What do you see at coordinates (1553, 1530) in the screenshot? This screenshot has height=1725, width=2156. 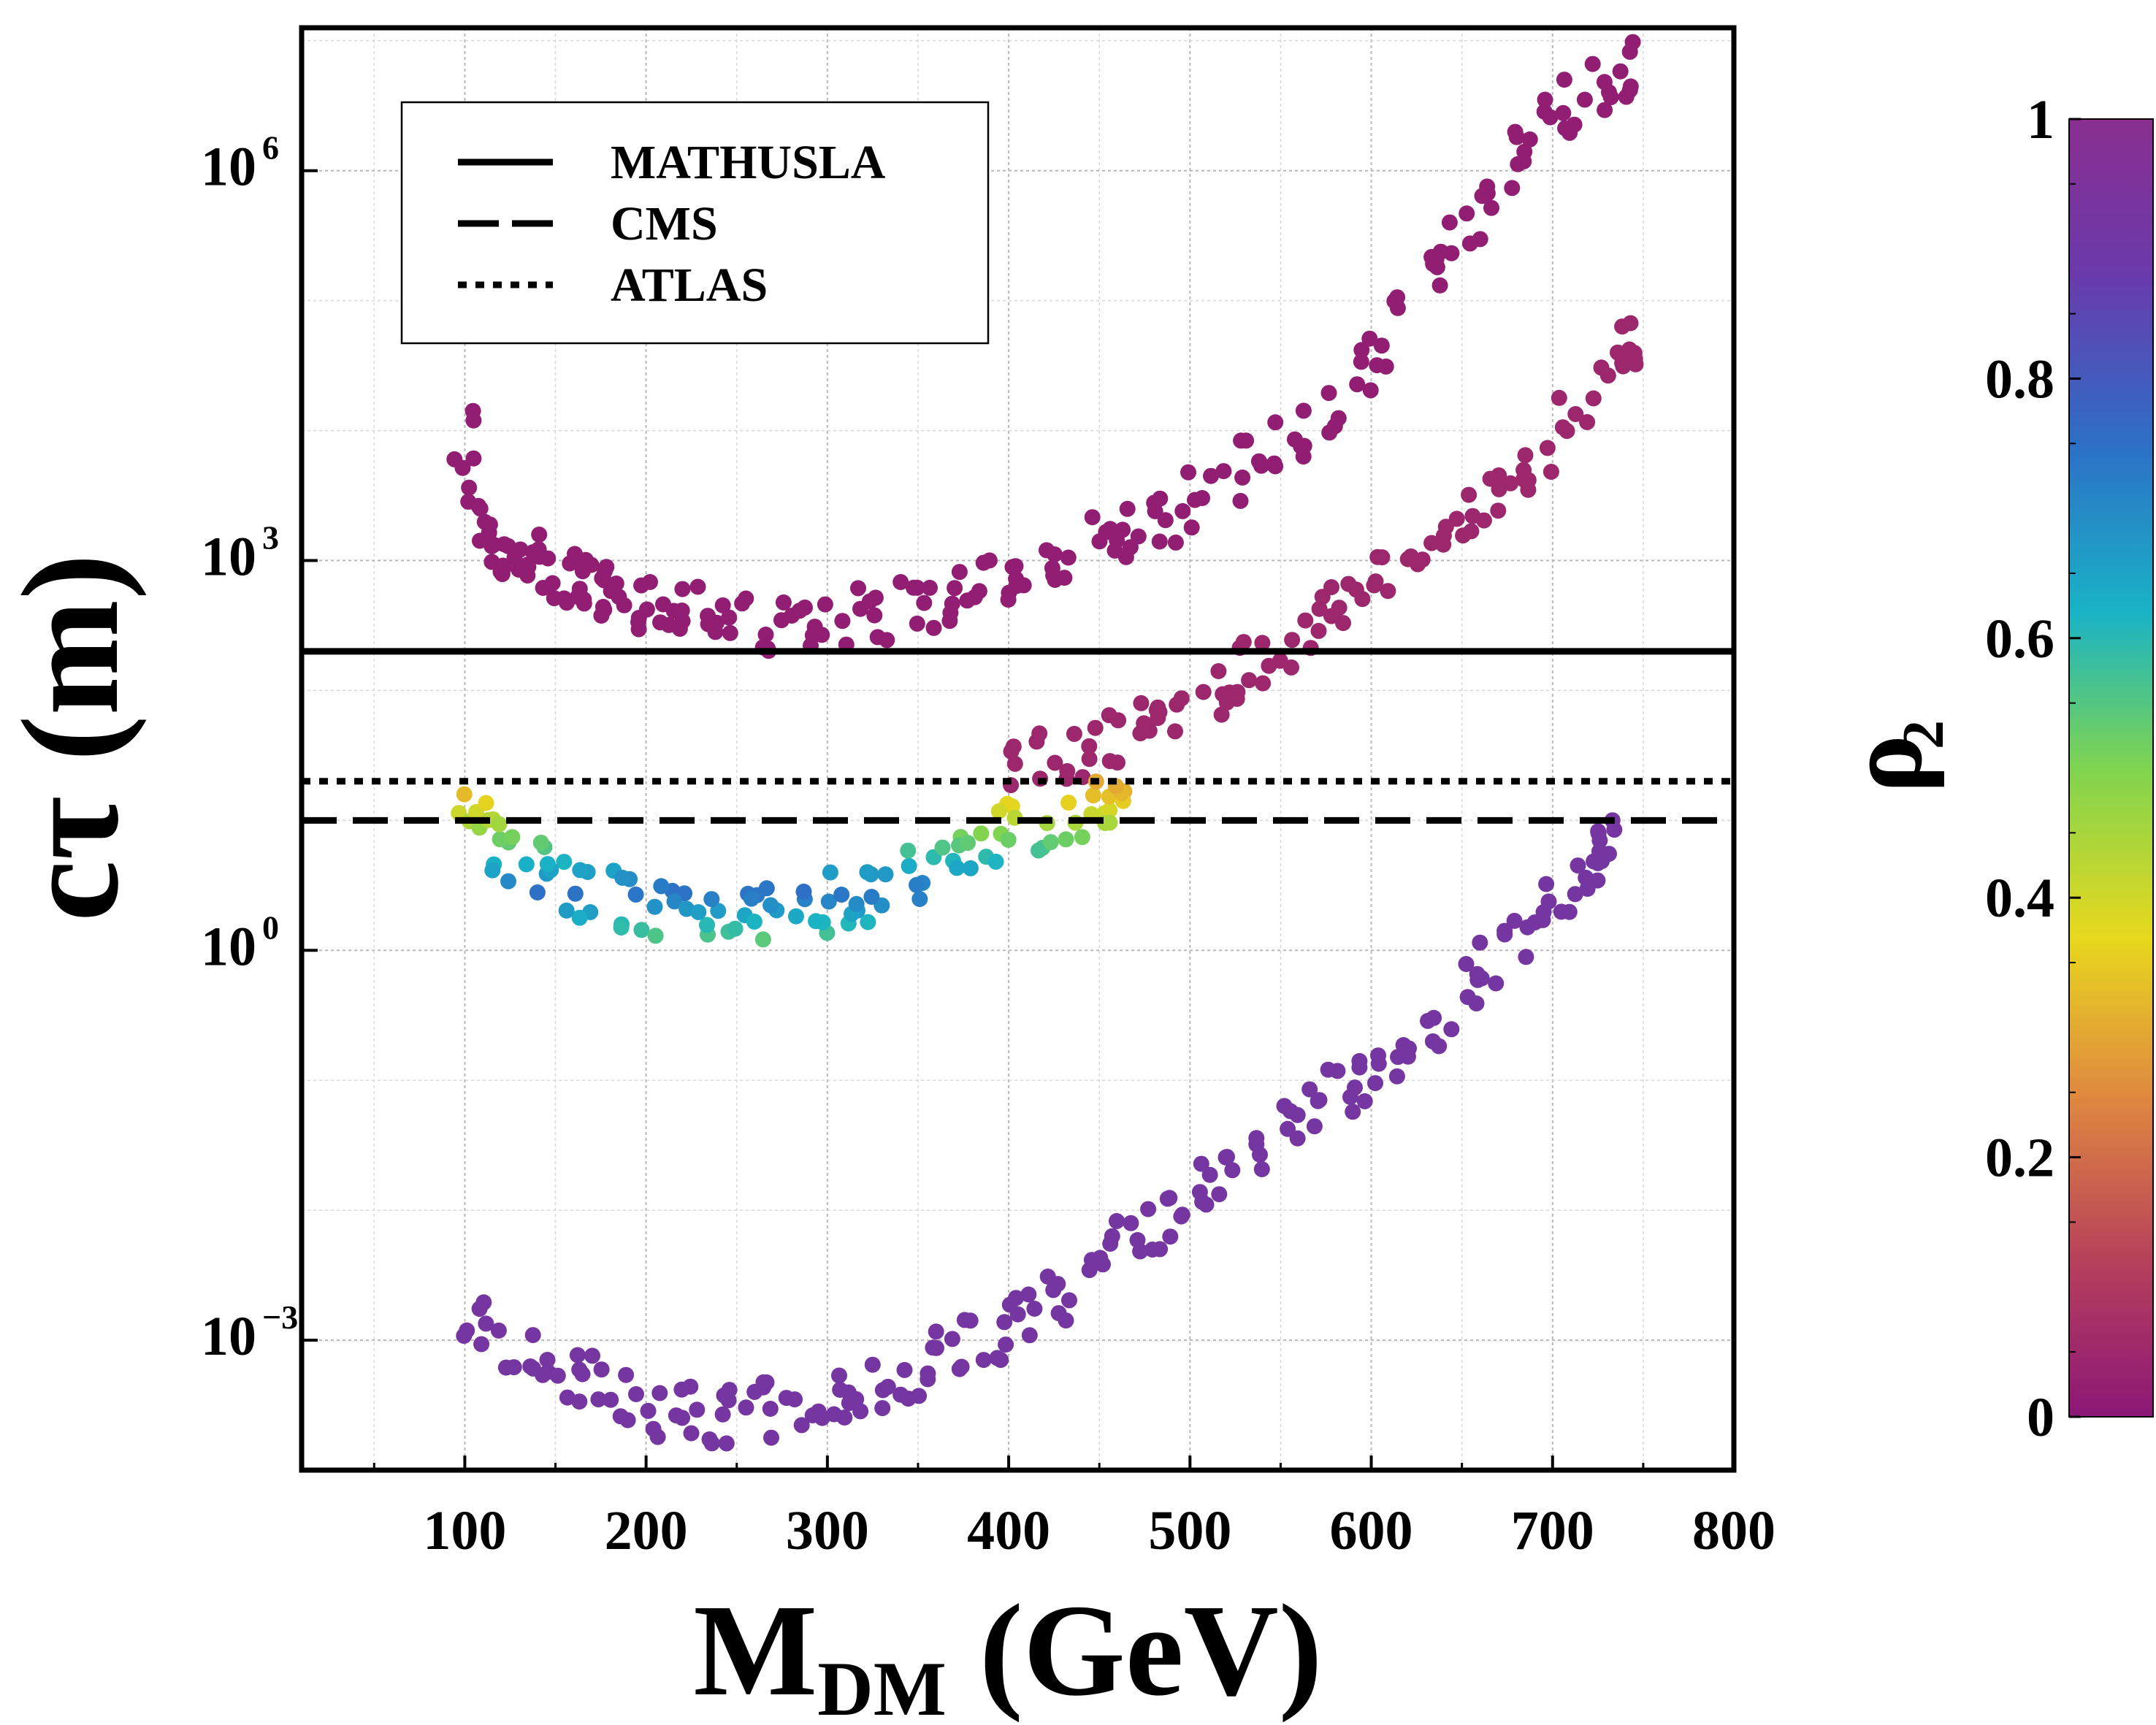 I see `x-tick-label: 700` at bounding box center [1553, 1530].